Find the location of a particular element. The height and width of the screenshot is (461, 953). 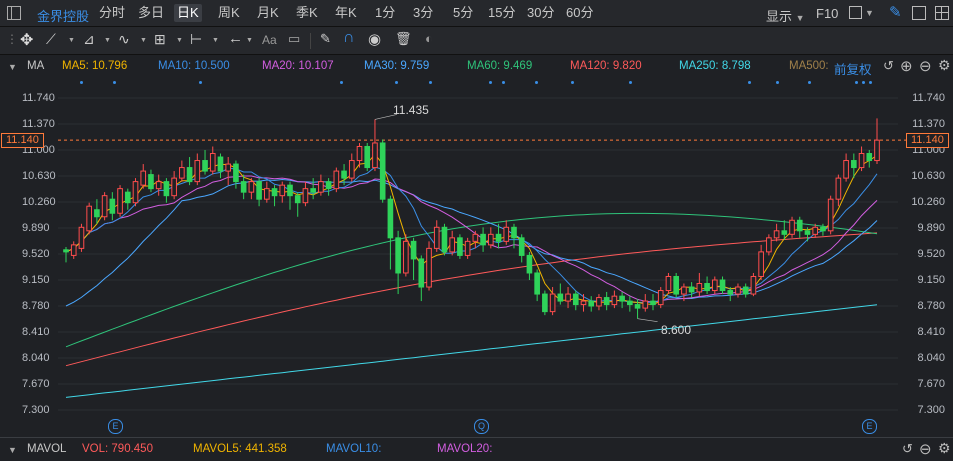

grid-icon is located at coordinates (942, 13).